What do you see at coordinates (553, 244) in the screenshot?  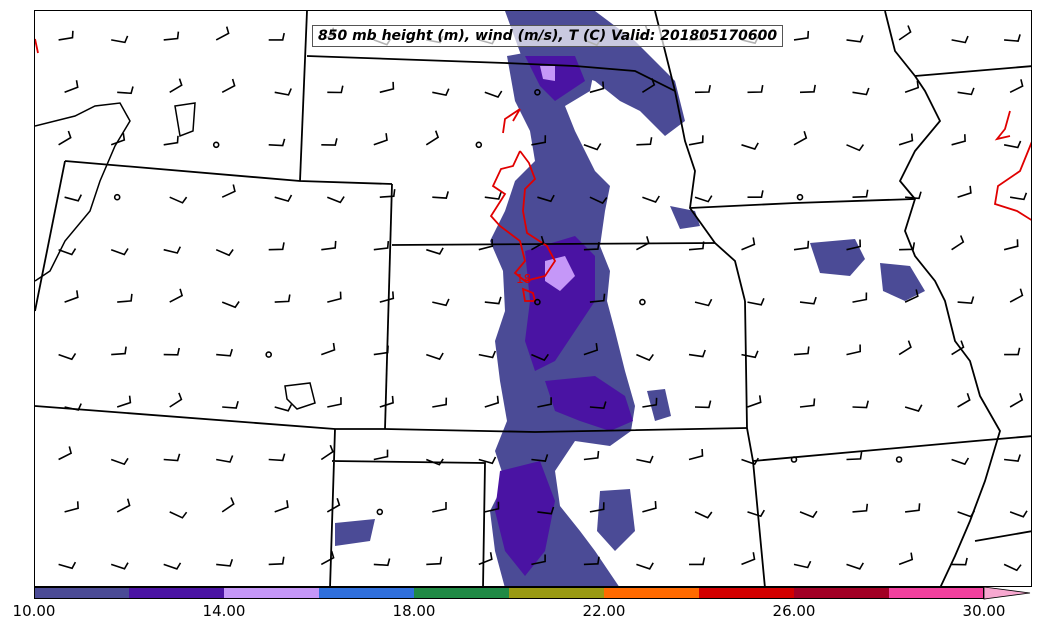 I see `nebraska-south-border` at bounding box center [553, 244].